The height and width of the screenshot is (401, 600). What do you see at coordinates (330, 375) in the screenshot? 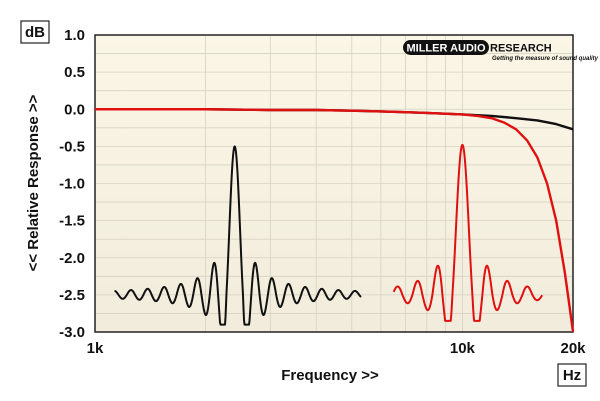
I see `x-axis-title: Frequency >>` at bounding box center [330, 375].